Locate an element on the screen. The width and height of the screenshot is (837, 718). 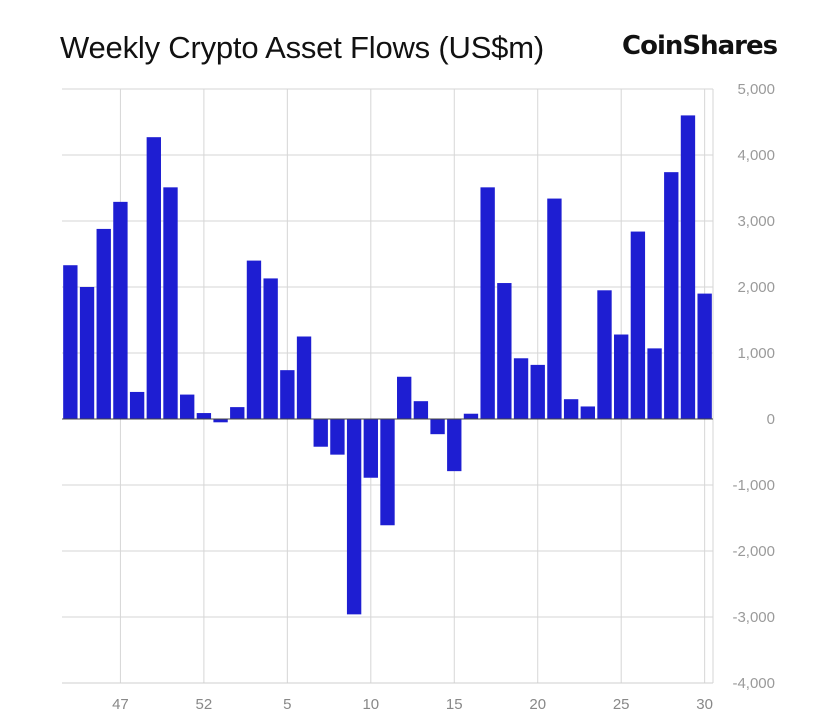
y-tick-label: 0 is located at coordinates (771, 419).